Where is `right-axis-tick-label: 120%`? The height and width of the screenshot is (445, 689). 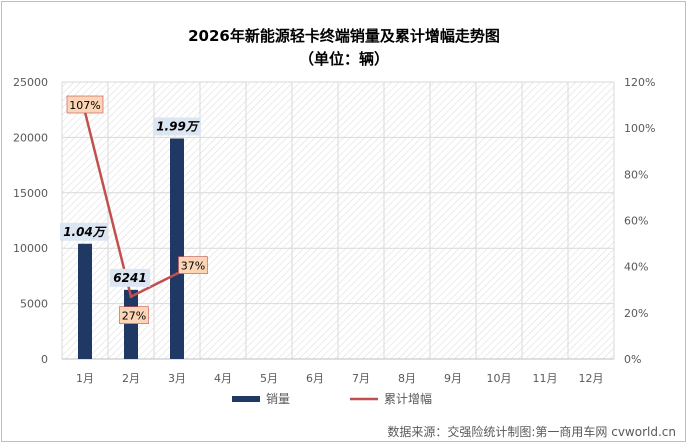 right-axis-tick-label: 120% is located at coordinates (639, 82).